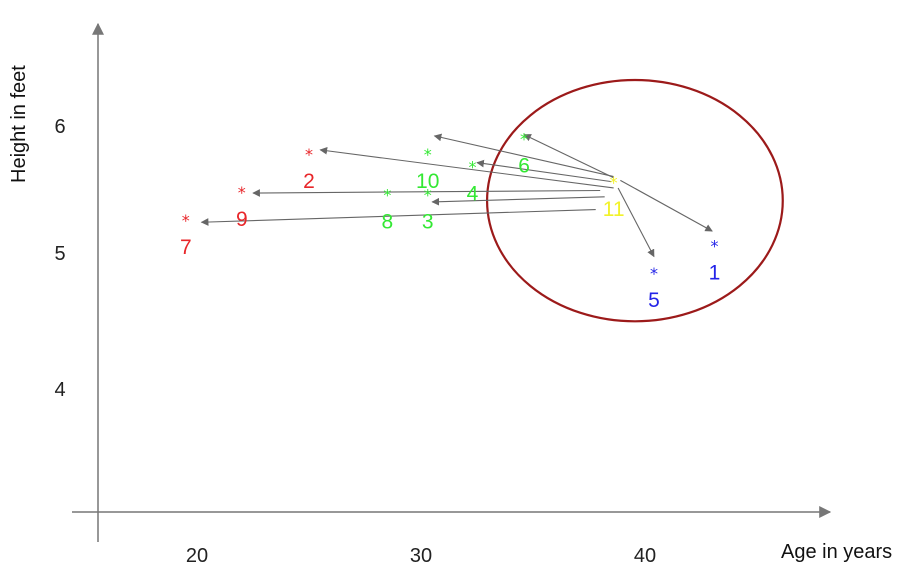 The image size is (922, 582). I want to click on point-label: 10, so click(427, 181).